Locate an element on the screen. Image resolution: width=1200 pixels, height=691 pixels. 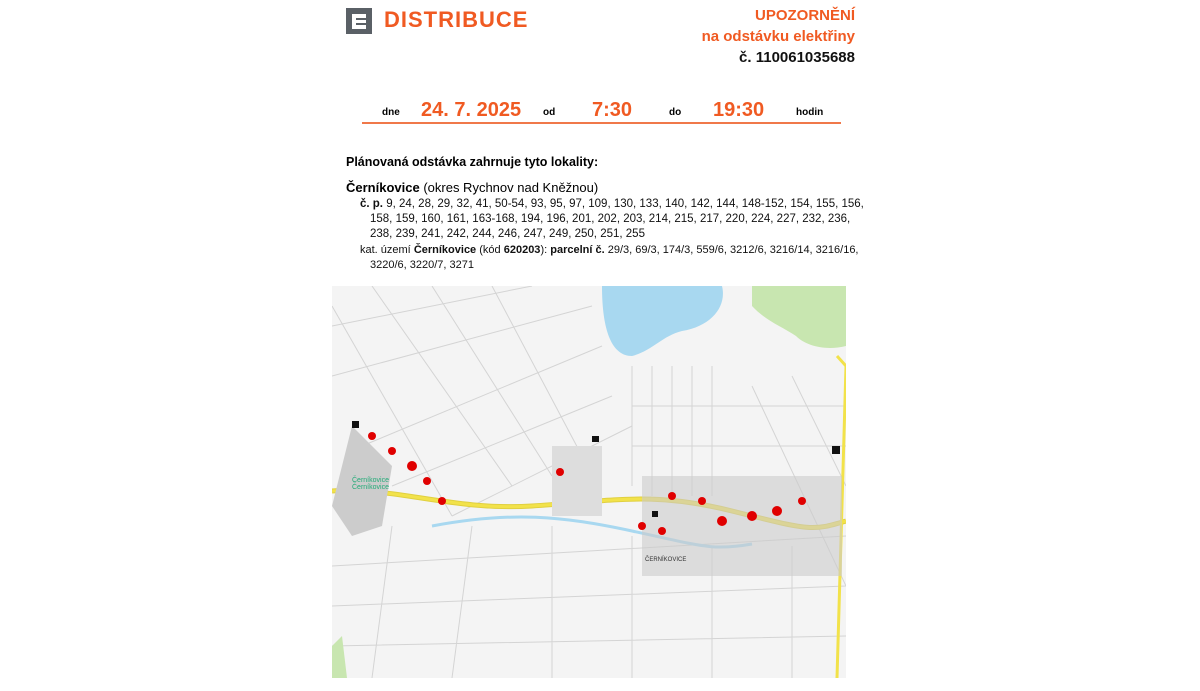
from-label: od is located at coordinates (549, 112).